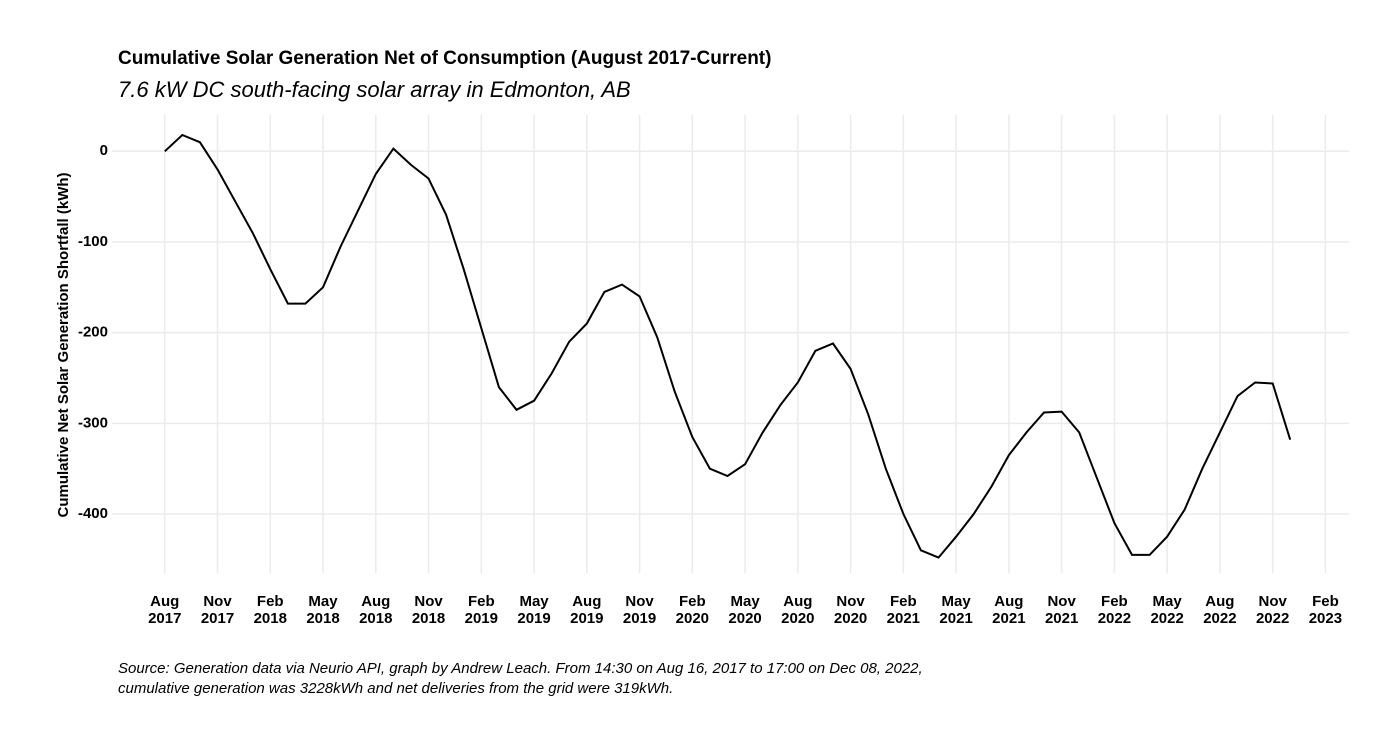 Image resolution: width=1400 pixels, height=750 pixels. Describe the element at coordinates (428, 610) in the screenshot. I see `x-tick-label: Nov 2018` at that location.